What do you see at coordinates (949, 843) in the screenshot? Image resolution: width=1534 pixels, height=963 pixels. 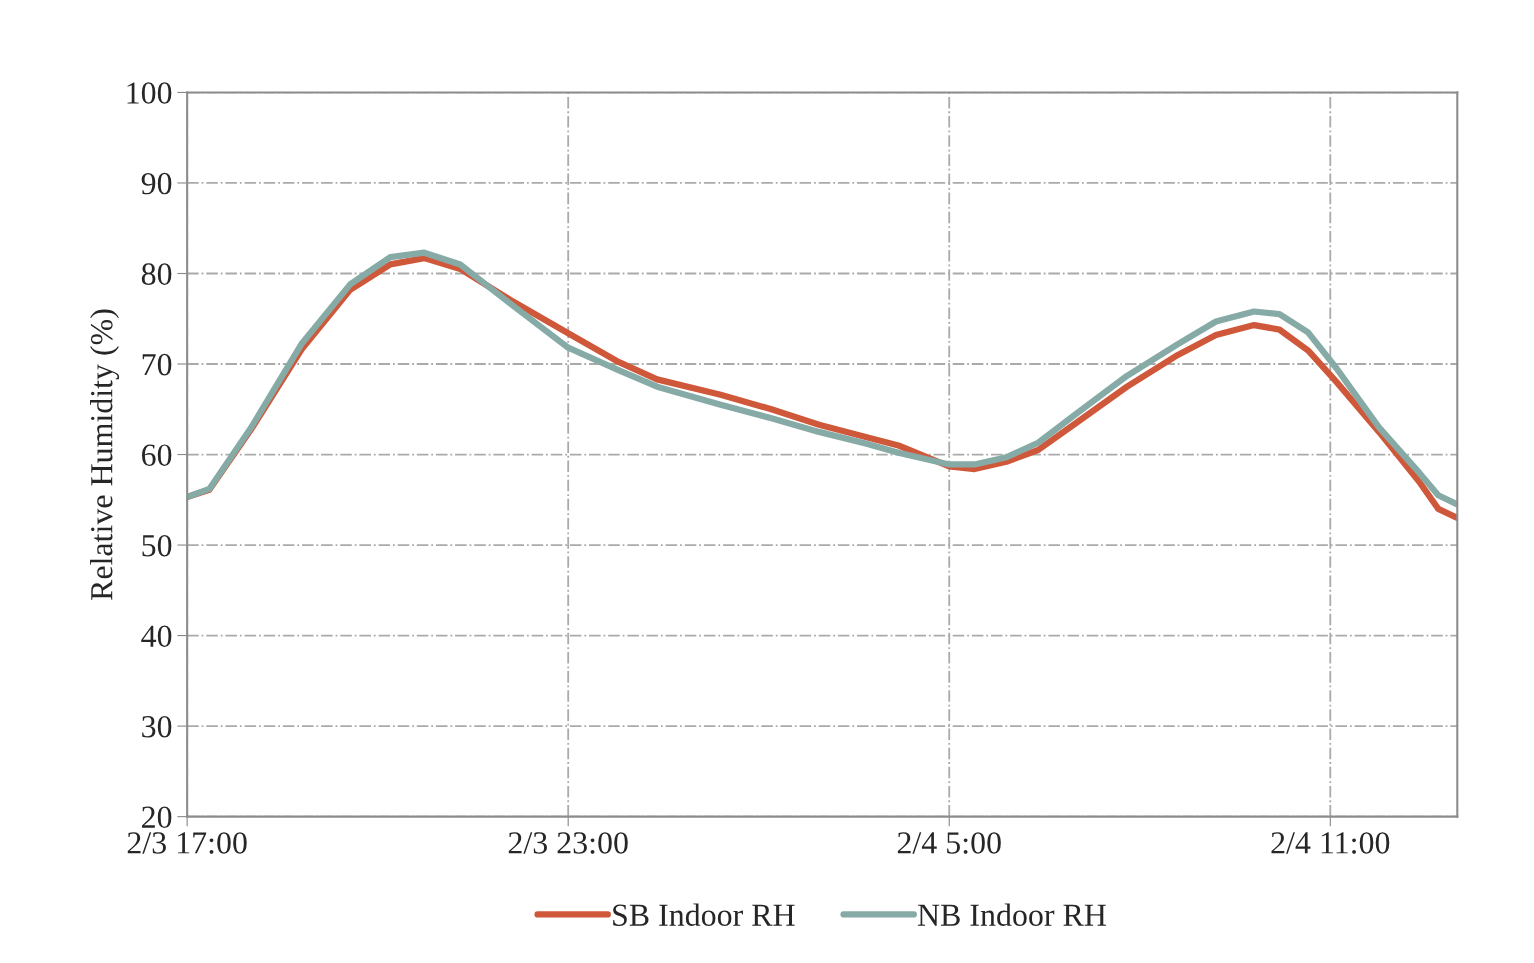 I see `x-tick-label: 2/4 5:00` at bounding box center [949, 843].